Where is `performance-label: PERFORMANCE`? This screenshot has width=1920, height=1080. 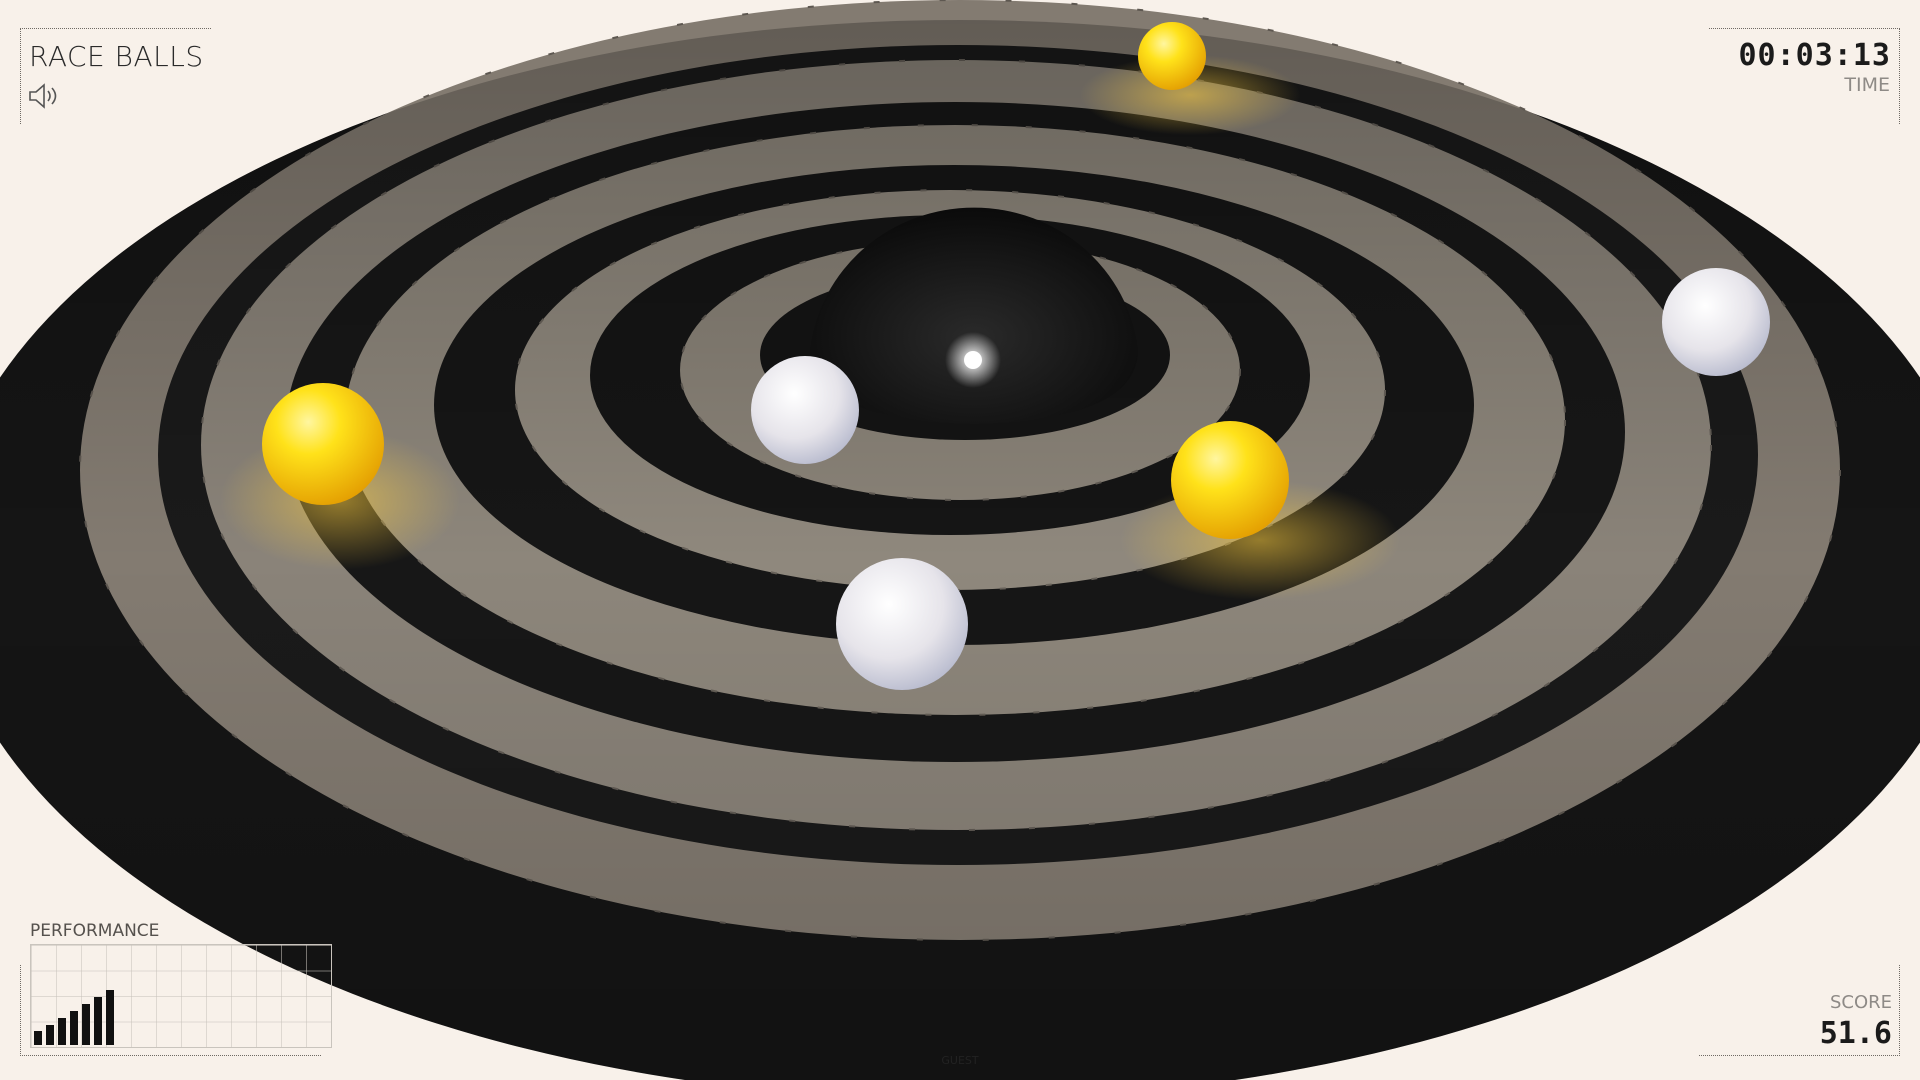
performance-label: PERFORMANCE is located at coordinates (95, 931).